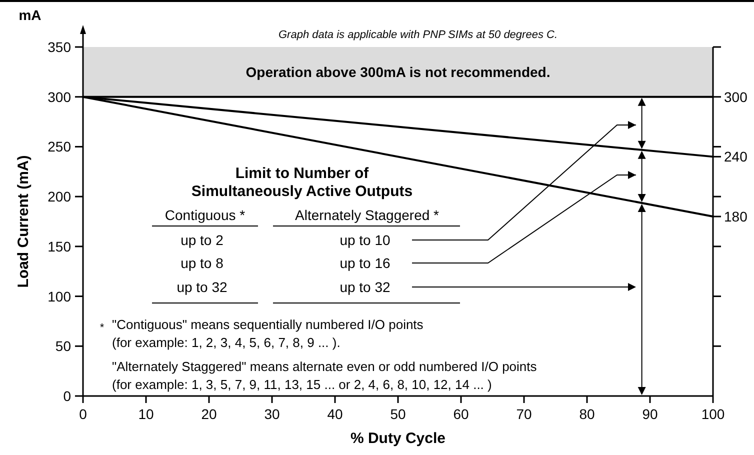 This screenshot has width=754, height=455. I want to click on x-tick-label: 20, so click(209, 414).